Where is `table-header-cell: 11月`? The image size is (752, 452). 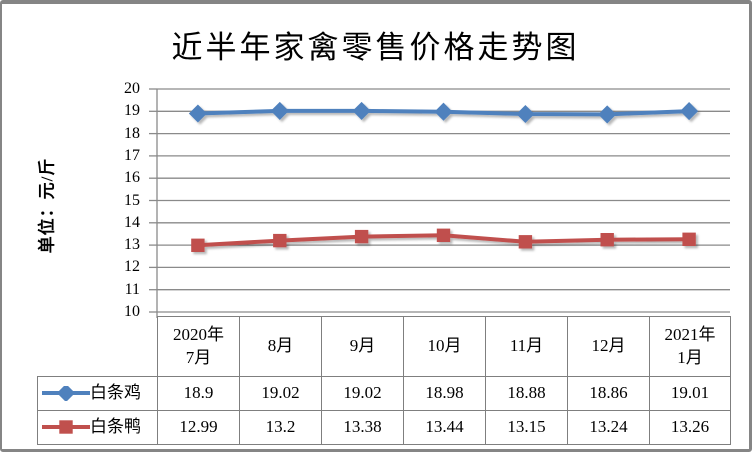
table-header-cell: 11月 is located at coordinates (526, 346).